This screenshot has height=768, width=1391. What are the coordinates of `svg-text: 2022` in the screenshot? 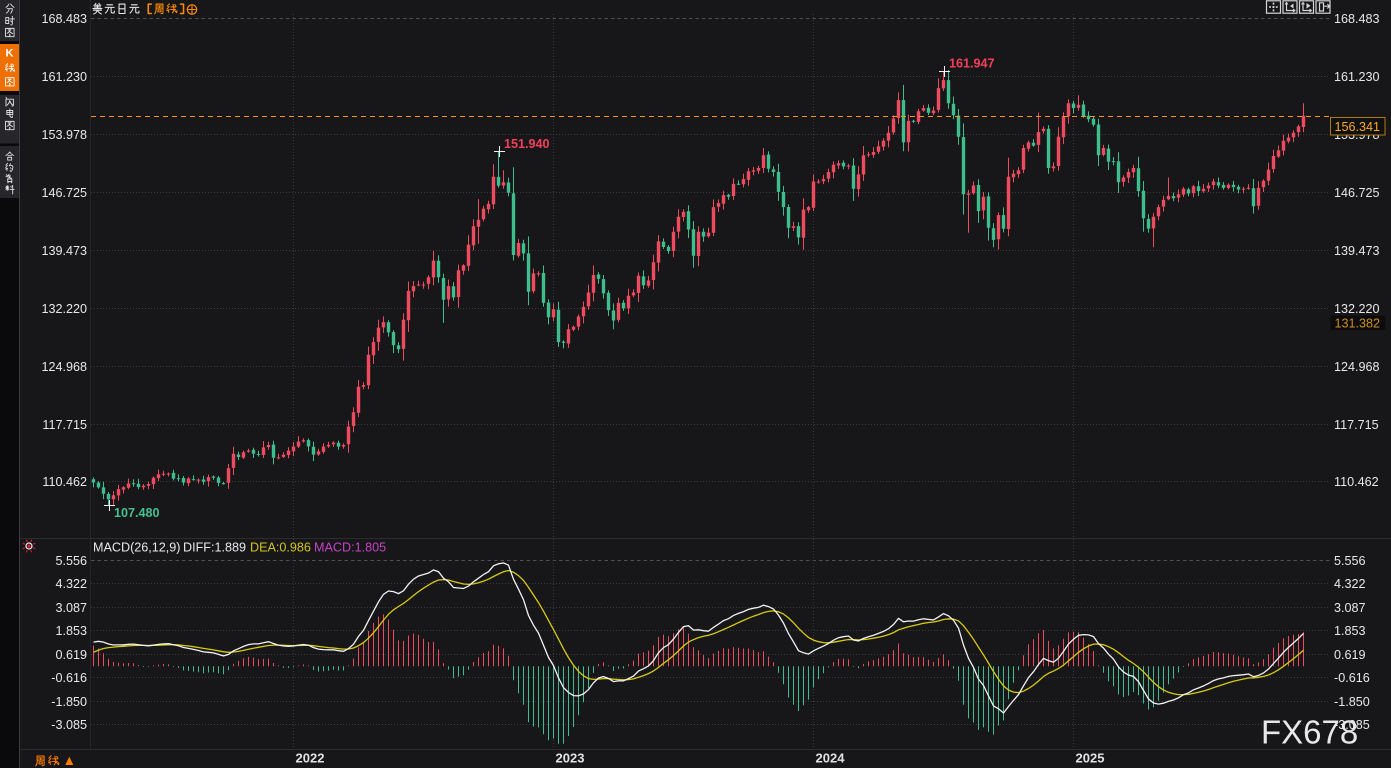 It's located at (310, 758).